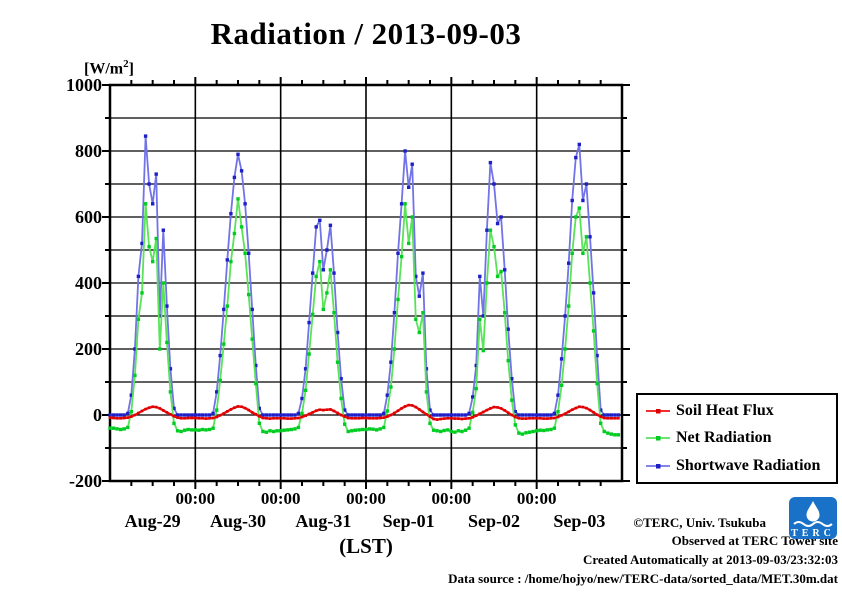 This screenshot has width=842, height=595. Describe the element at coordinates (724, 438) in the screenshot. I see `legend-label: Net Radiation` at that location.